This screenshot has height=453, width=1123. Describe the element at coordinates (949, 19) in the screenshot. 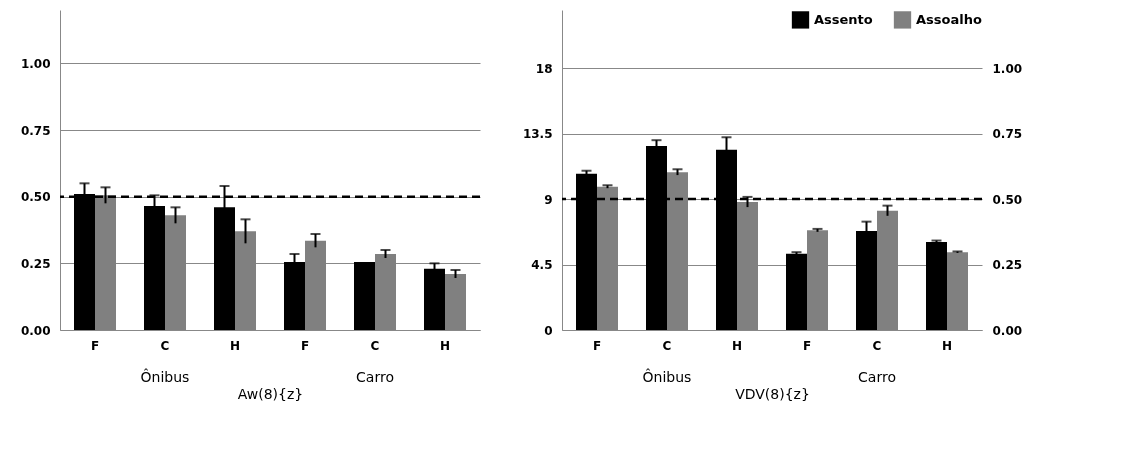

I see `legend-label: Assoalho` at that location.